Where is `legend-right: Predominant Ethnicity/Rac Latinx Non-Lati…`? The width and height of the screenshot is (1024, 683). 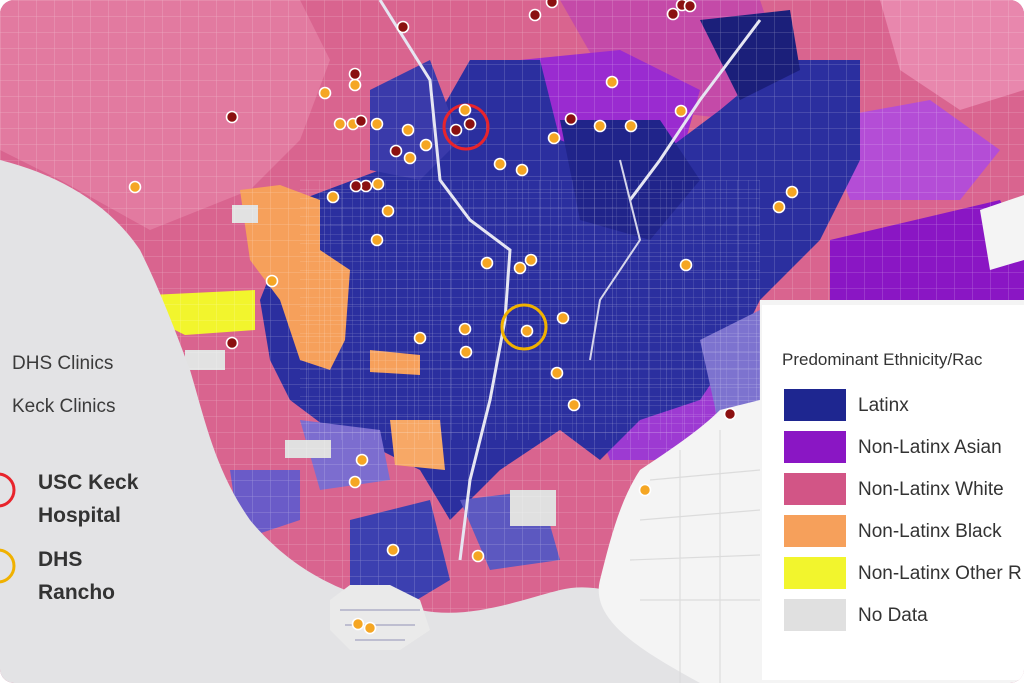
legend-right: Predominant Ethnicity/Rac Latinx Non-Lati… is located at coordinates (893, 492).